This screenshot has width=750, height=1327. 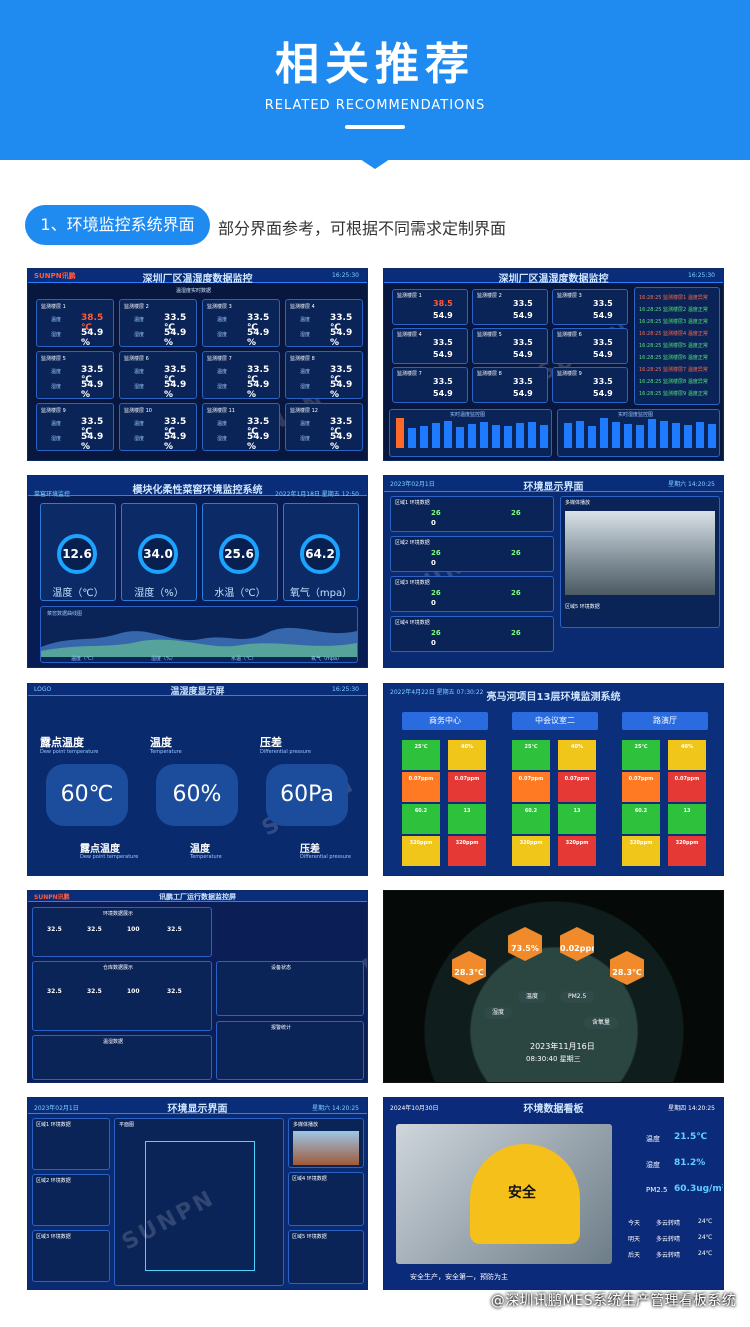 I want to click on sensor-card: 监测楼层 8 33.5 54.9, so click(x=510, y=385).